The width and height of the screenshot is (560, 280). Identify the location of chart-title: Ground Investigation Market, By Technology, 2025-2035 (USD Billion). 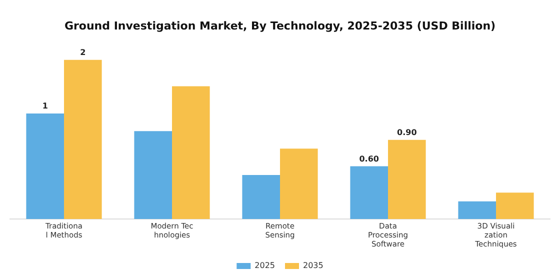
(280, 25).